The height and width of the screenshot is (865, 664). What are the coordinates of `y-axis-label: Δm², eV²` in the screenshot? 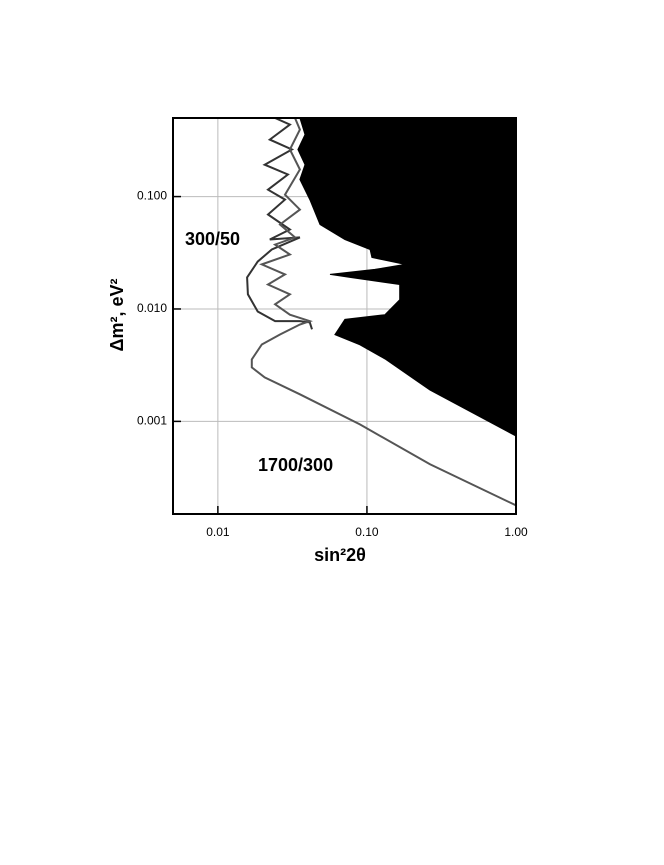 It's located at (117, 315).